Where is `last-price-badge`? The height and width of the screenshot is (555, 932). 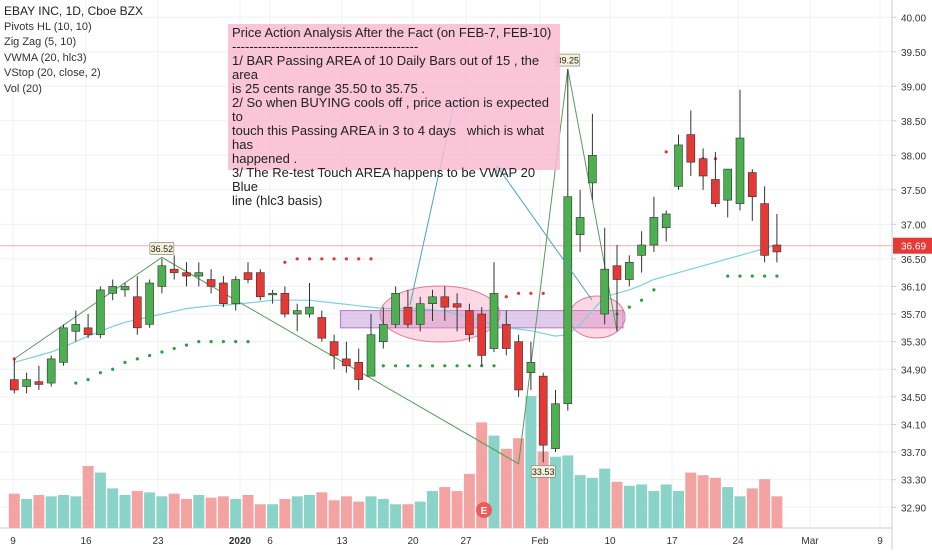 last-price-badge is located at coordinates (912, 245).